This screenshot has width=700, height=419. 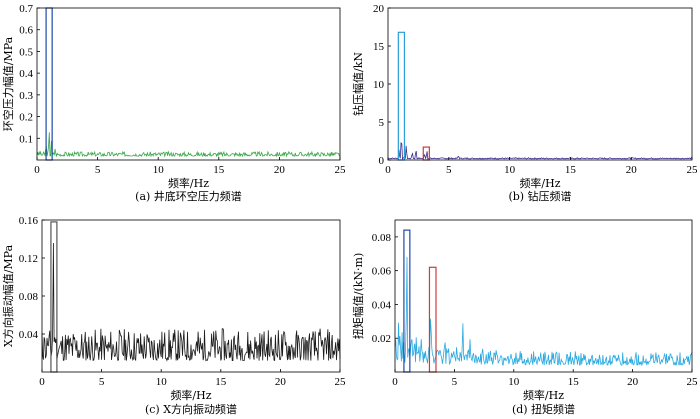 What do you see at coordinates (358, 296) in the screenshot?
I see `y-axis-label: 扭矩幅值/(kN·m)` at bounding box center [358, 296].